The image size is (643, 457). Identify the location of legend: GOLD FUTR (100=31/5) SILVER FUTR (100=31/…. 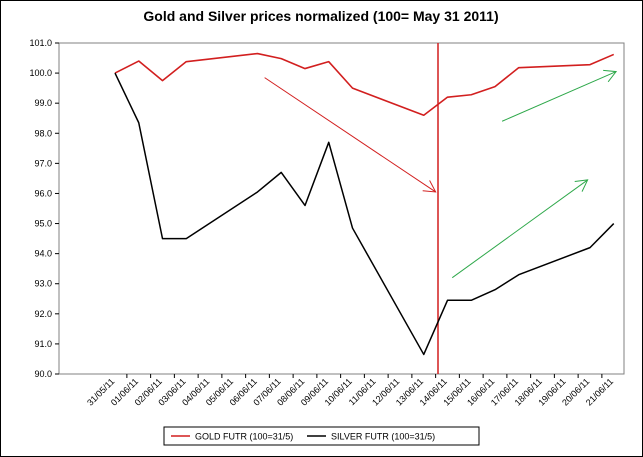
(321, 436).